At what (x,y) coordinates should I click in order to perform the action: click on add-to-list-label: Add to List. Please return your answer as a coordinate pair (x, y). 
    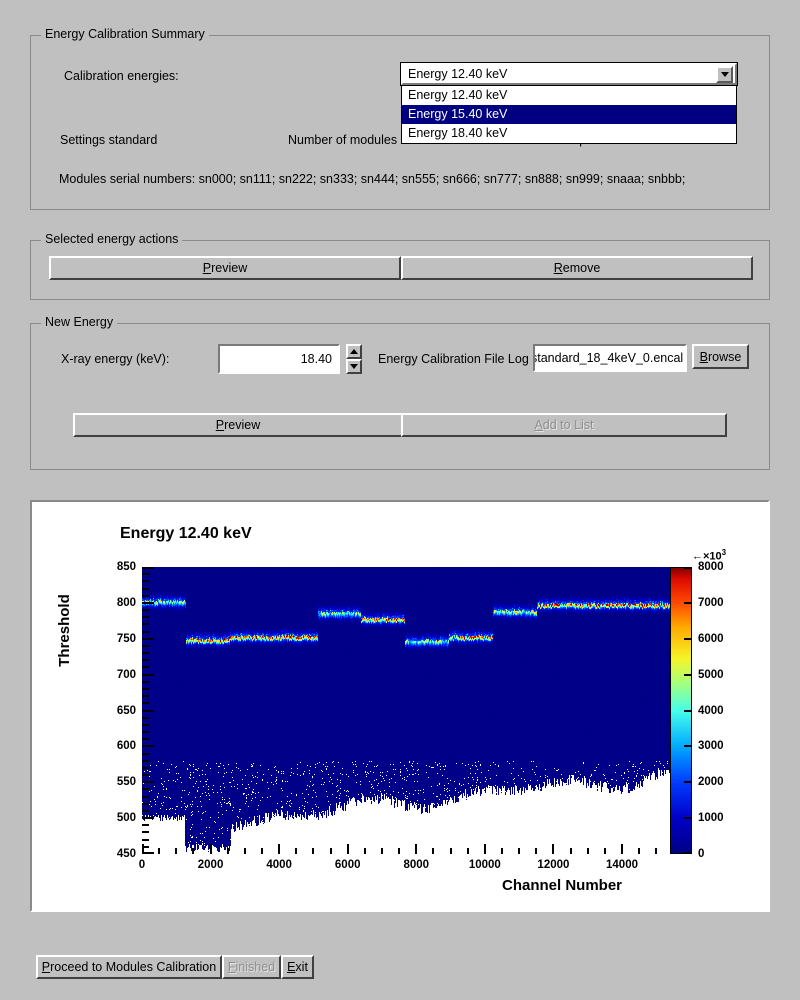
    Looking at the image, I should click on (564, 425).